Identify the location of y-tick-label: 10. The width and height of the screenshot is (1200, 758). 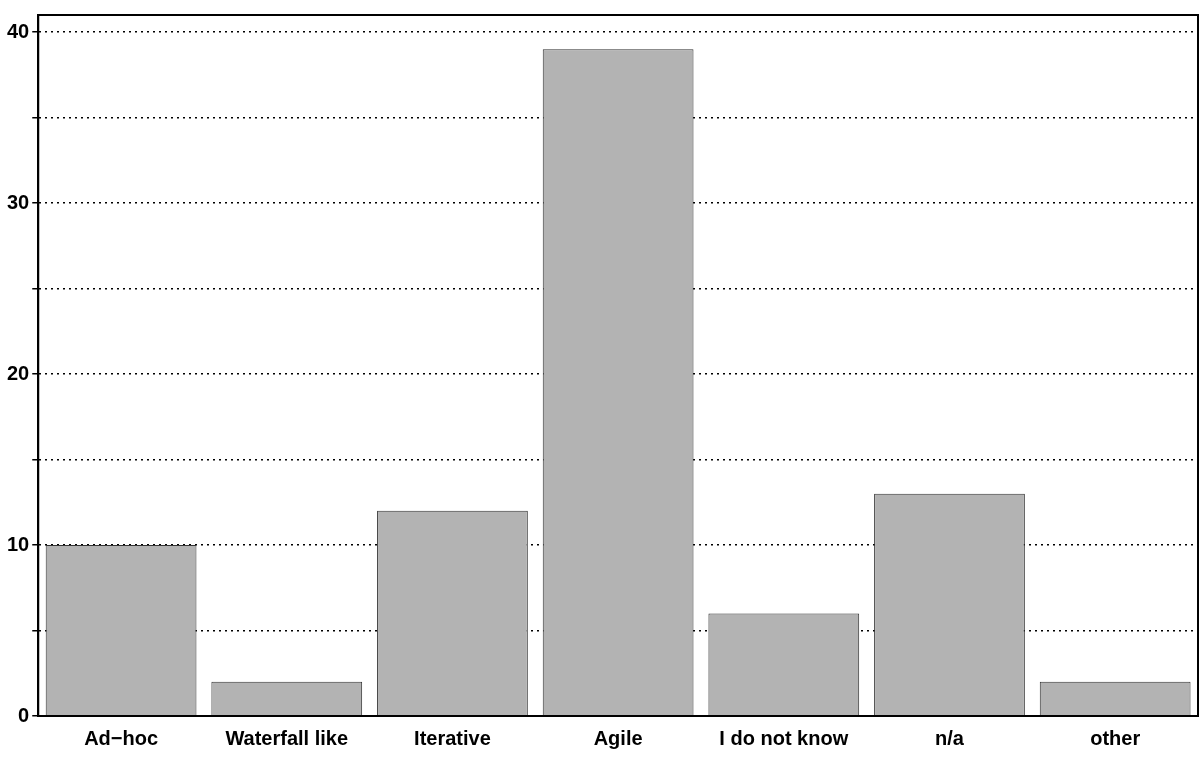
(18, 543).